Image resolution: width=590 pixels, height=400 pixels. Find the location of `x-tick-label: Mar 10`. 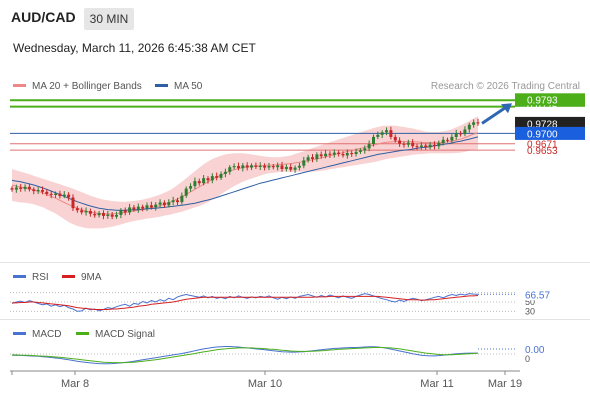

x-tick-label: Mar 10 is located at coordinates (265, 384).